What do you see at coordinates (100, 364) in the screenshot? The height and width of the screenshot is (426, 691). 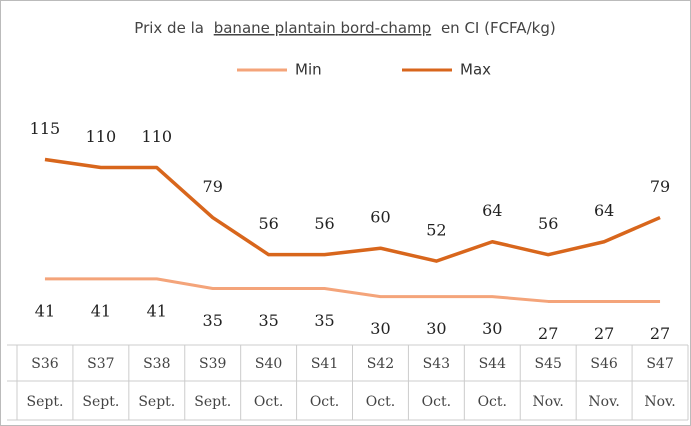 I see `x-tick-label: S37` at bounding box center [100, 364].